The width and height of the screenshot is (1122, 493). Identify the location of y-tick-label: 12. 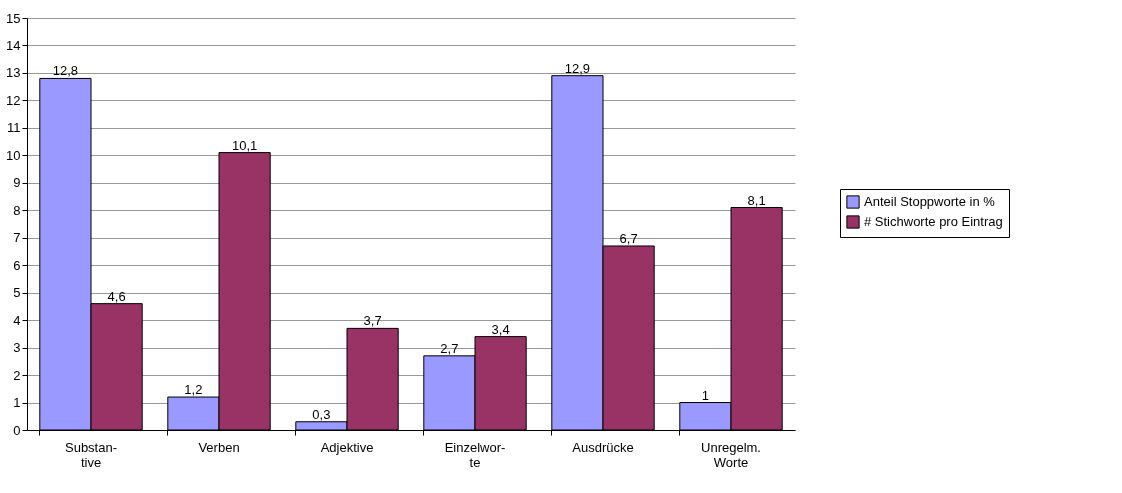
(13, 100).